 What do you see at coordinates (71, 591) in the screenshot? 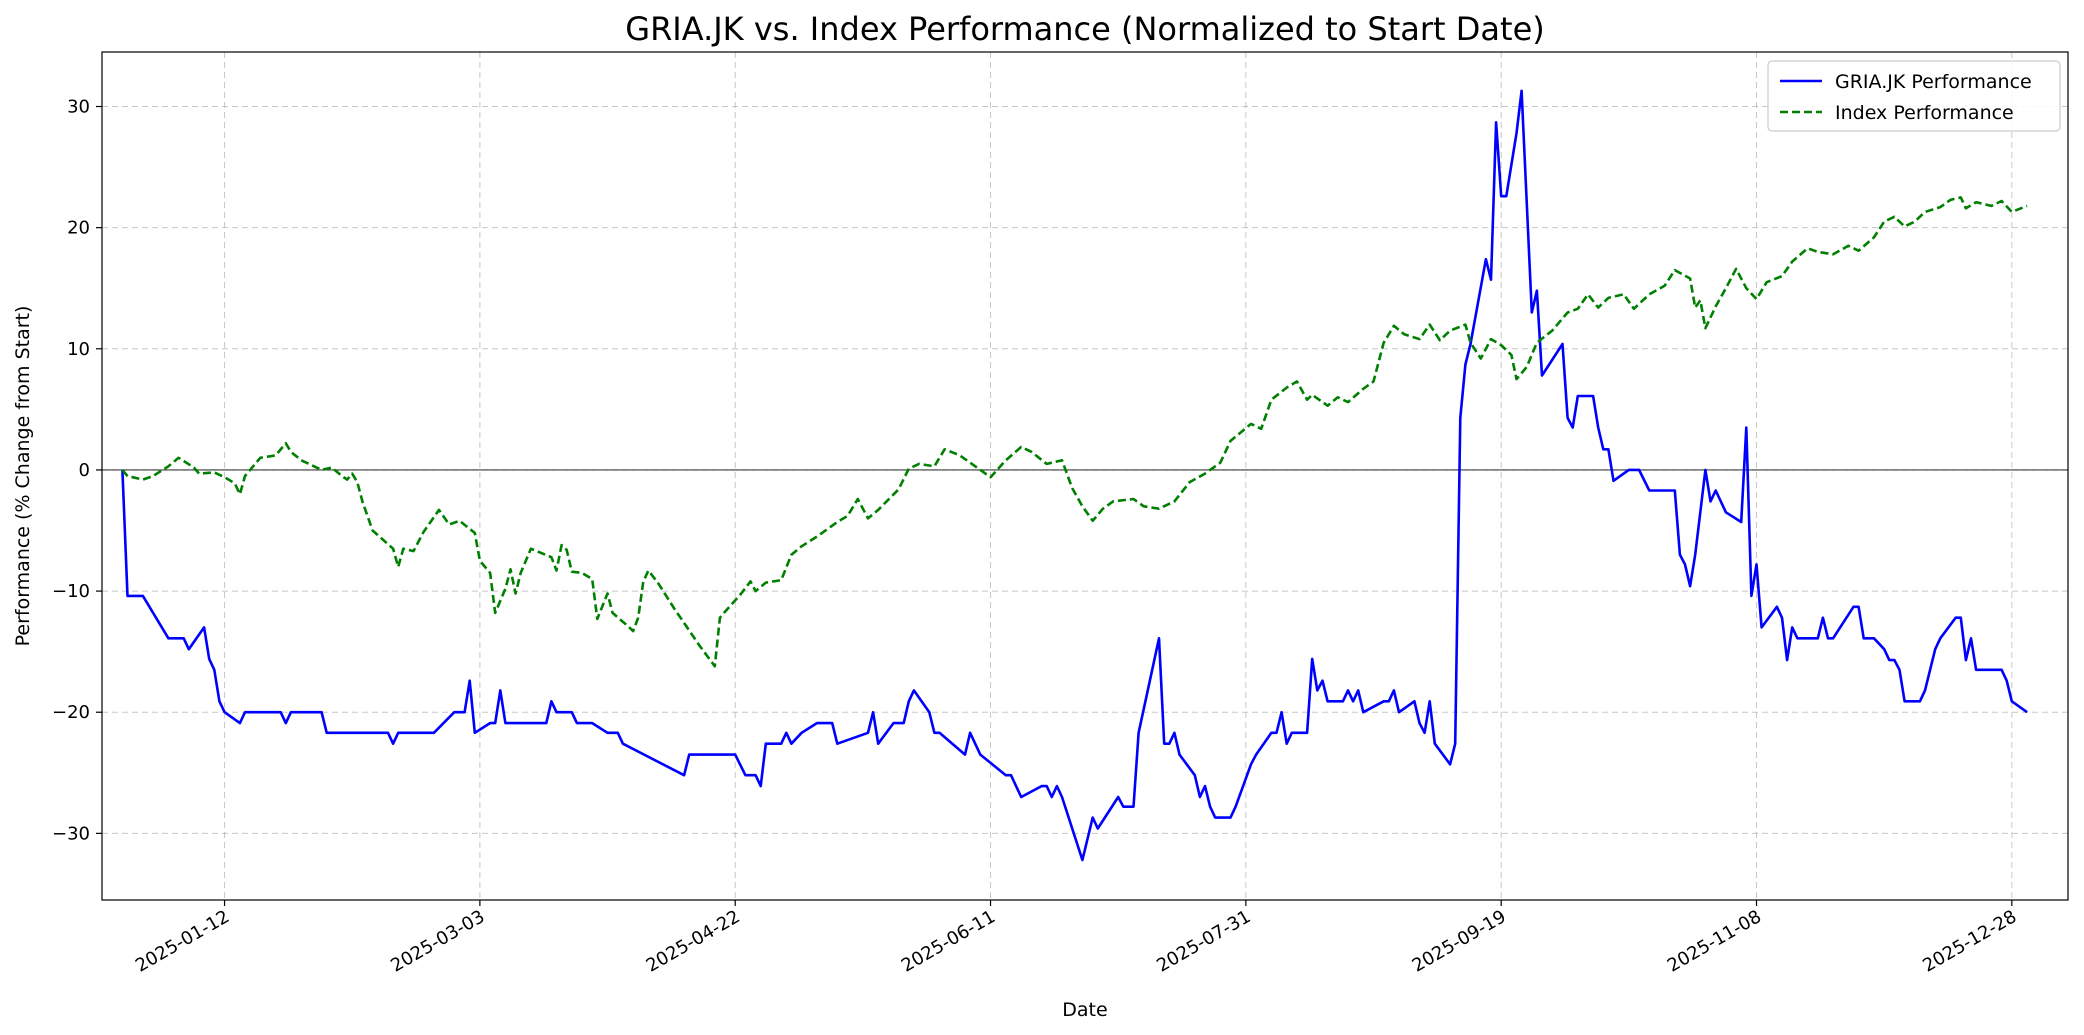
I see `y-tick-label: −10` at bounding box center [71, 591].